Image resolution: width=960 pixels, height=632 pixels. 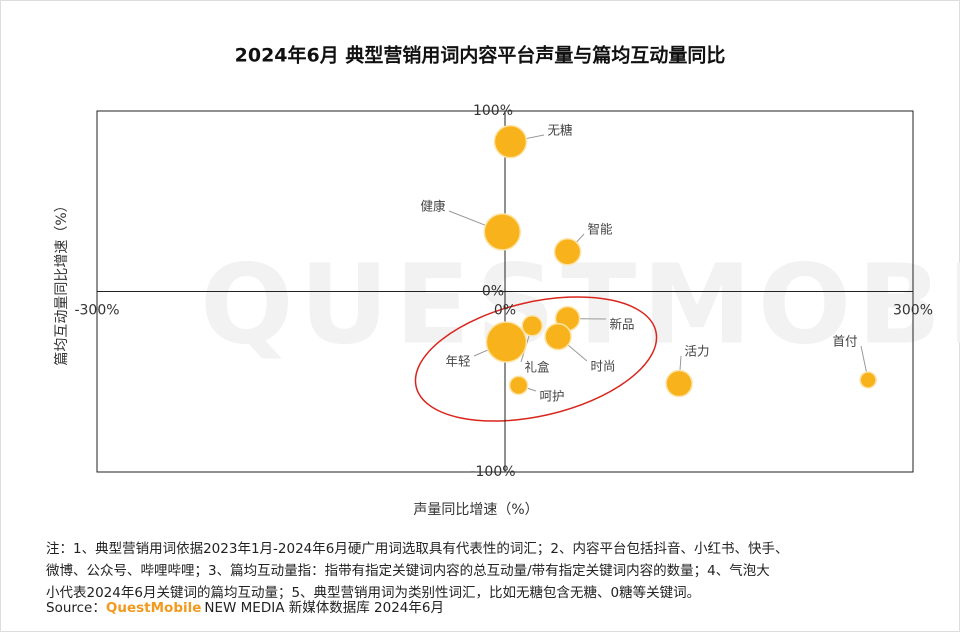 What do you see at coordinates (560, 130) in the screenshot?
I see `bubble-label: 无糖` at bounding box center [560, 130].